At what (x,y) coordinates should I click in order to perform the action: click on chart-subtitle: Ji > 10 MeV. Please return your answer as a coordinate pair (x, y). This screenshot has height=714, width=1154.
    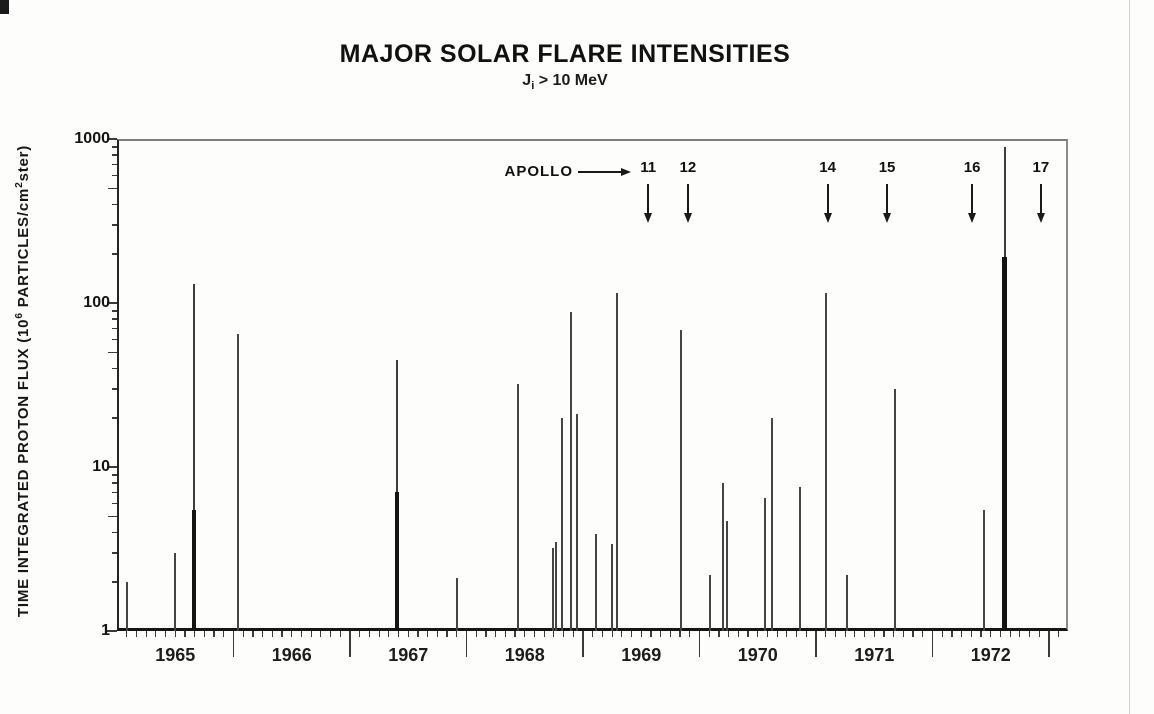
    Looking at the image, I should click on (565, 82).